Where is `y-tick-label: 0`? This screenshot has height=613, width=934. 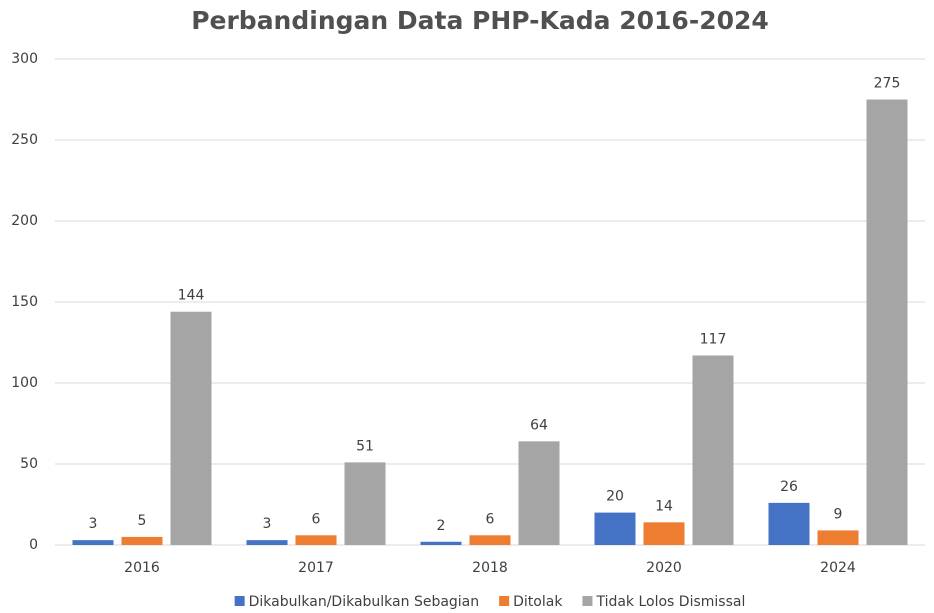 y-tick-label: 0 is located at coordinates (33, 545).